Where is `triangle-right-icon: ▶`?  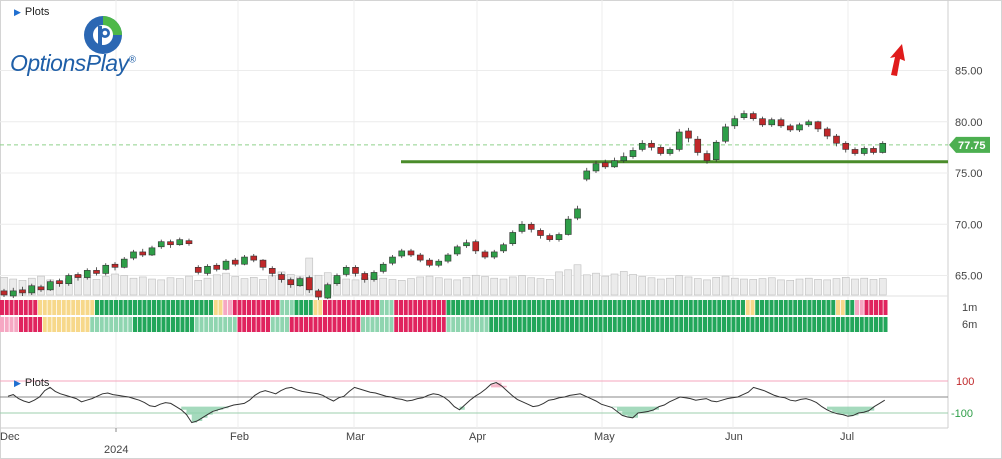
triangle-right-icon: ▶ is located at coordinates (17, 12).